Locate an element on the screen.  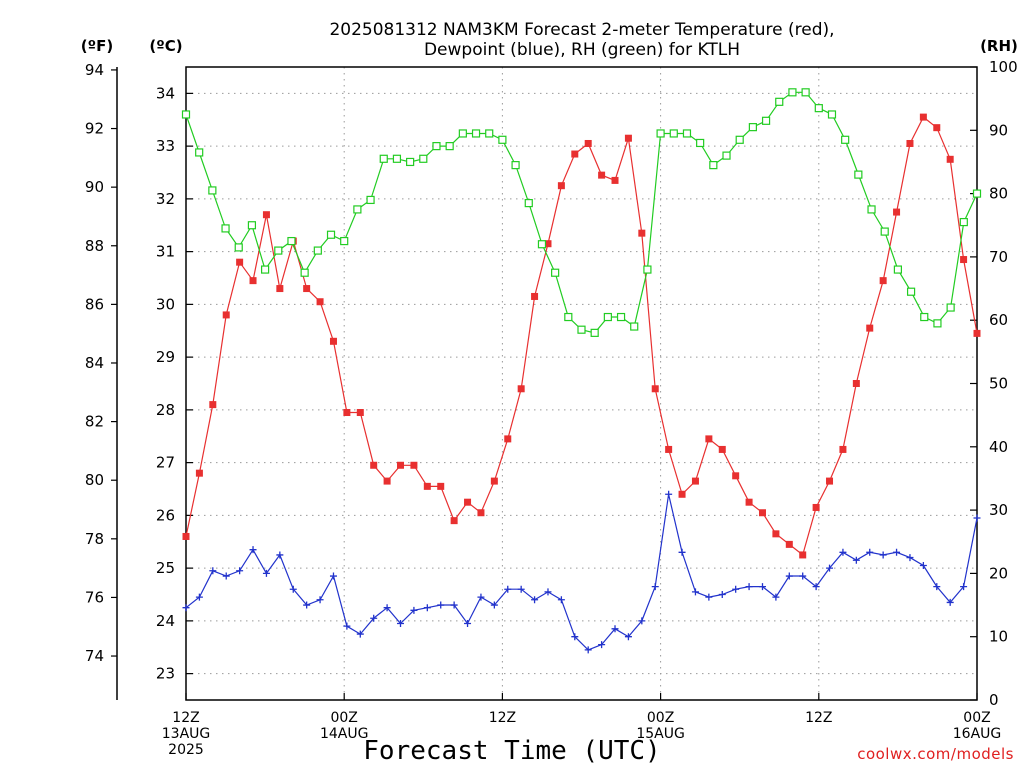
celsius-tick-label: 31 is located at coordinates (165, 252).